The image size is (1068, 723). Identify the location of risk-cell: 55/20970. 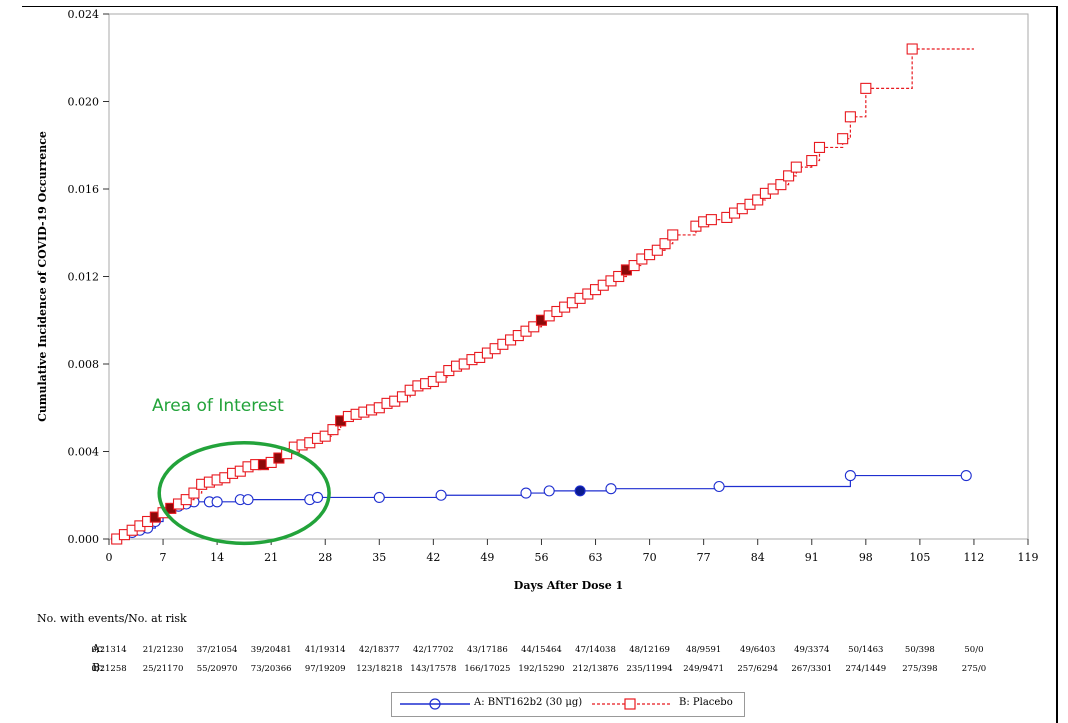
(217, 669).